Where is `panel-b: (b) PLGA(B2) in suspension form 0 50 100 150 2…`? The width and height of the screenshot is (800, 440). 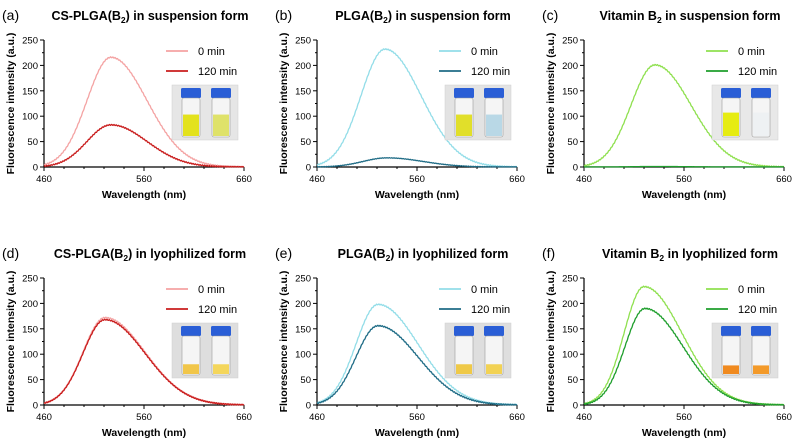
panel-b: (b) PLGA(B2) in suspension form 0 50 100 150 2… is located at coordinates (400, 104).